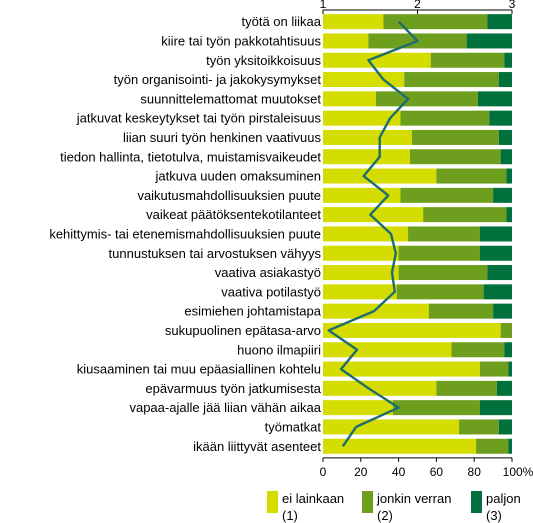 This screenshot has width=533, height=523. What do you see at coordinates (313, 498) in the screenshot?
I see `legend-label: ei lainkaan` at bounding box center [313, 498].